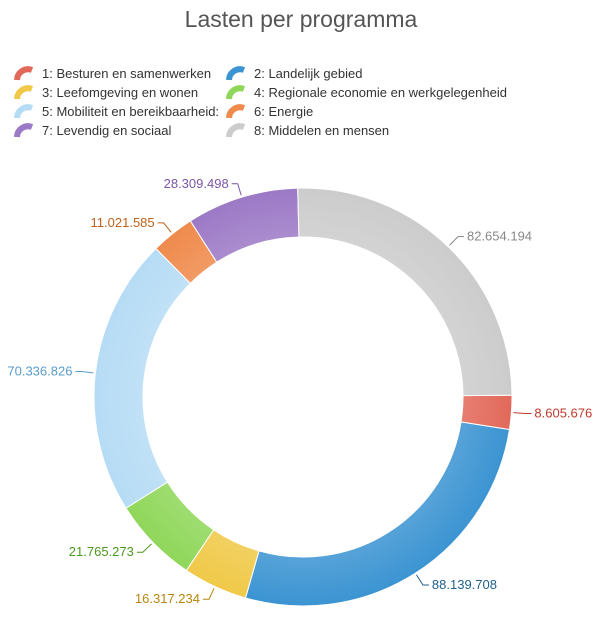 This screenshot has width=602, height=637. I want to click on legend-label: 1: Besturen en samenwerken, so click(127, 73).